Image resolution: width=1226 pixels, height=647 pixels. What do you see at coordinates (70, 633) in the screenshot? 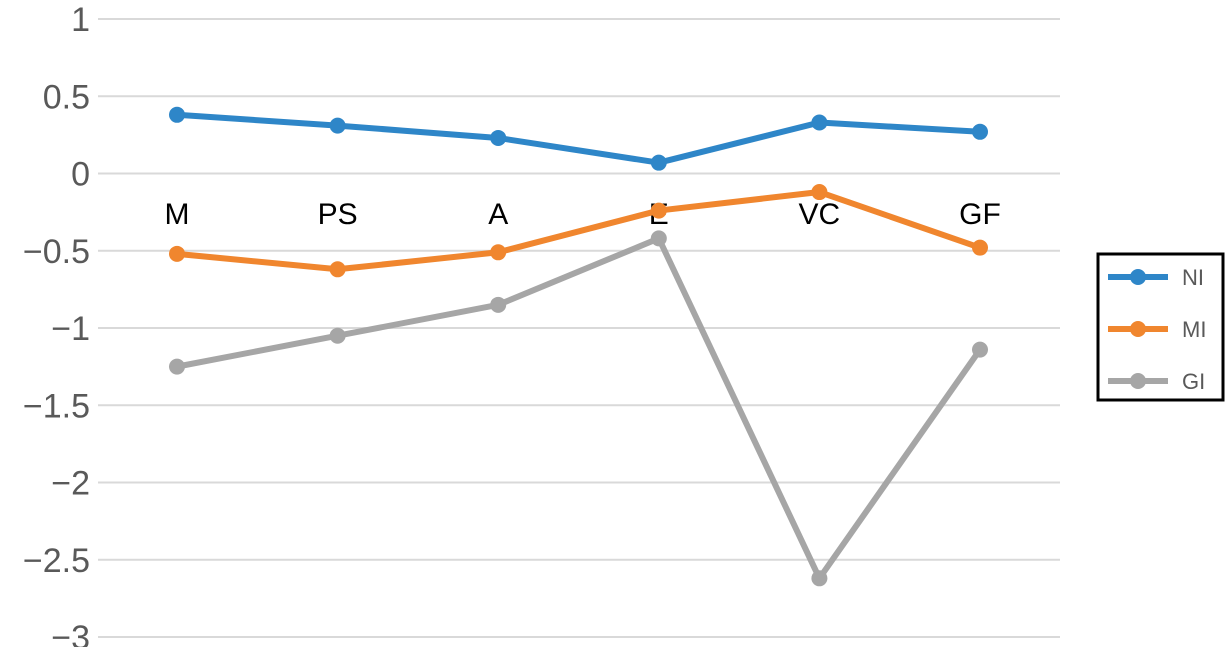
I see `y-tick-label: −3` at bounding box center [70, 633].